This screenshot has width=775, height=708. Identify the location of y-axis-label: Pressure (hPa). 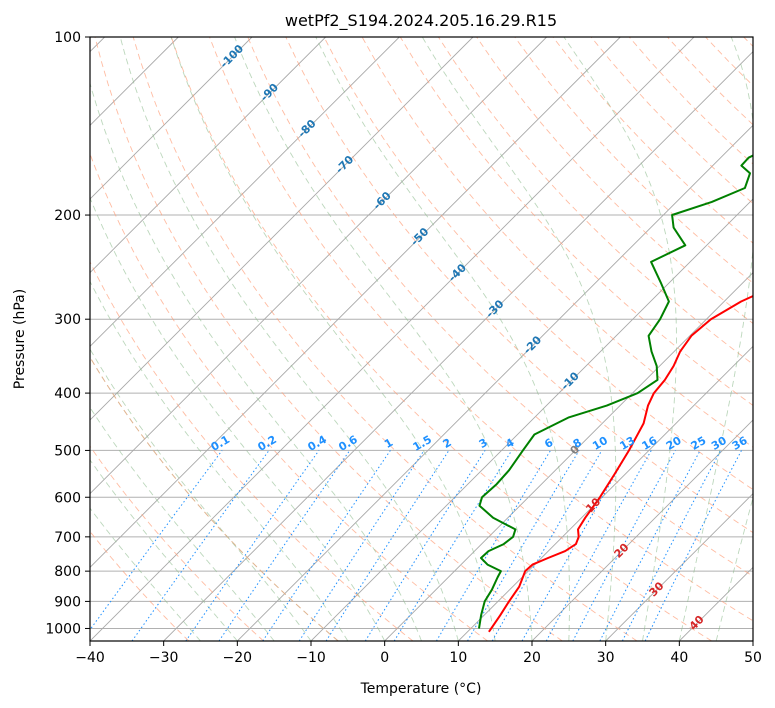
(20, 339).